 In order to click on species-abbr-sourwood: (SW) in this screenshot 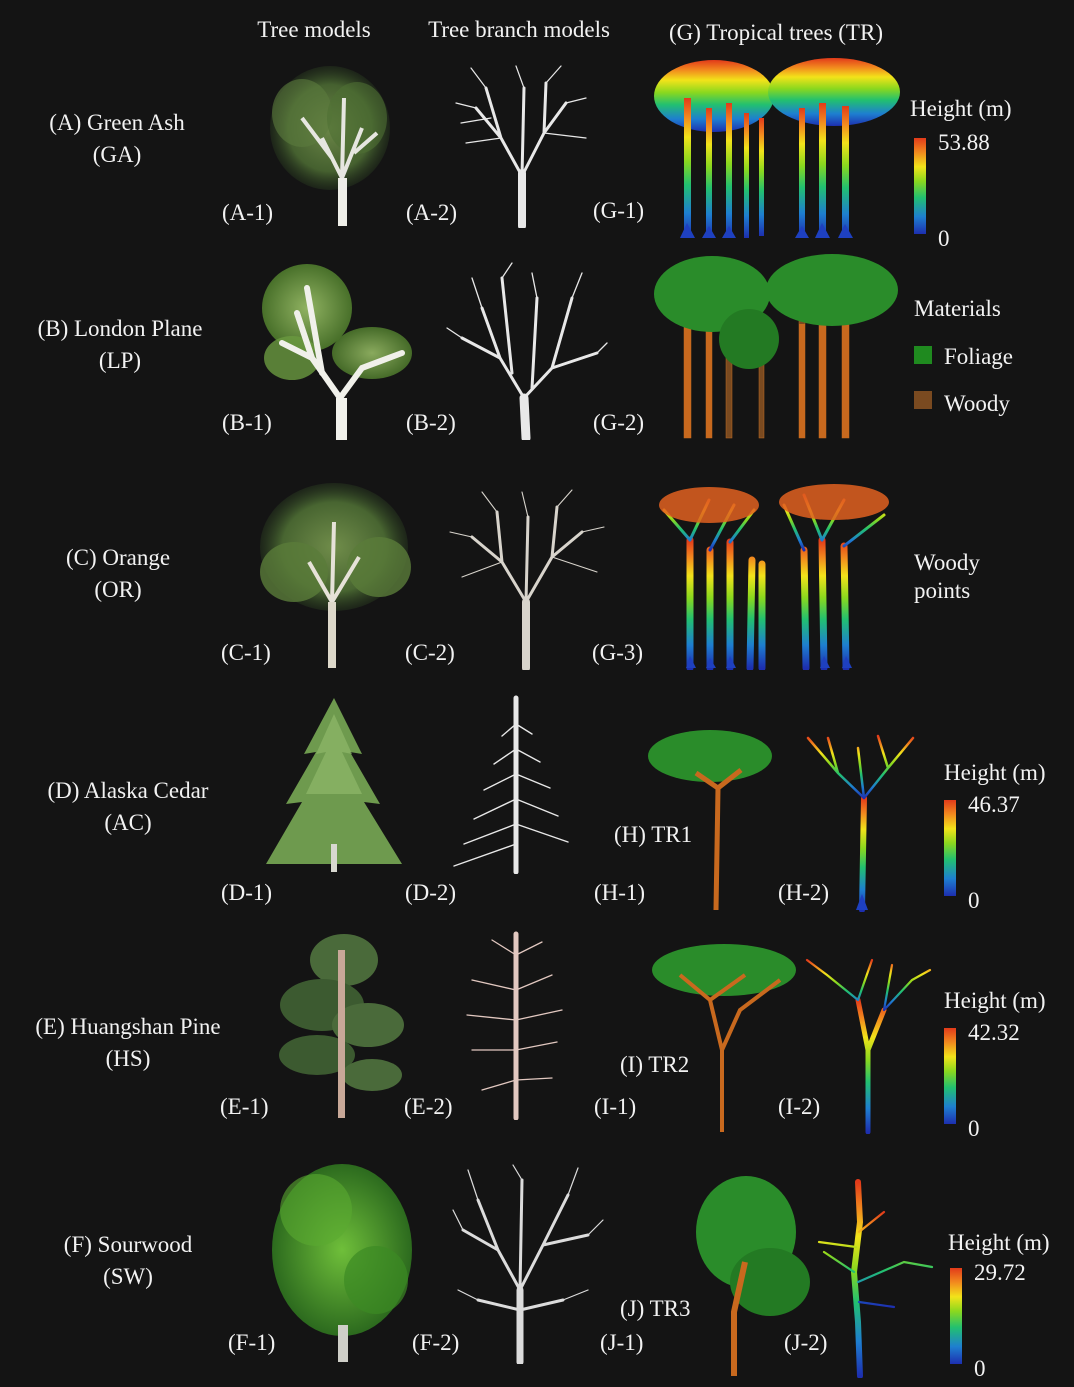, I will do `click(128, 1276)`.